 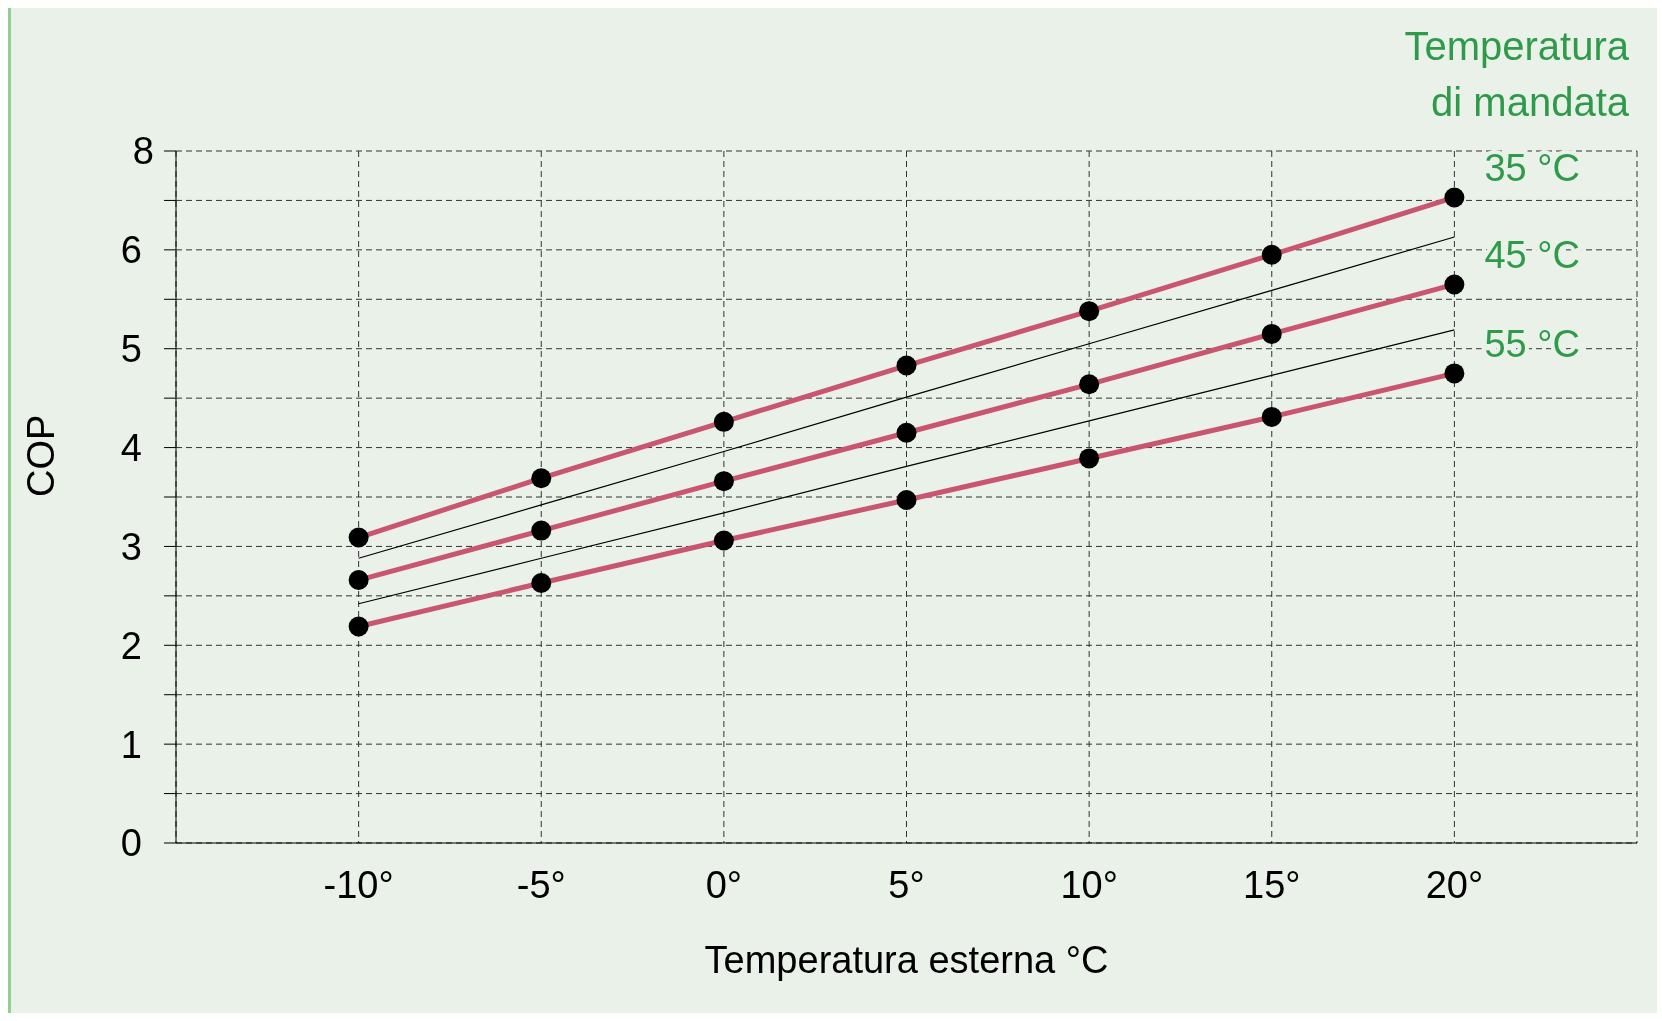 What do you see at coordinates (1272, 884) in the screenshot?
I see `x-tick-label: 15°` at bounding box center [1272, 884].